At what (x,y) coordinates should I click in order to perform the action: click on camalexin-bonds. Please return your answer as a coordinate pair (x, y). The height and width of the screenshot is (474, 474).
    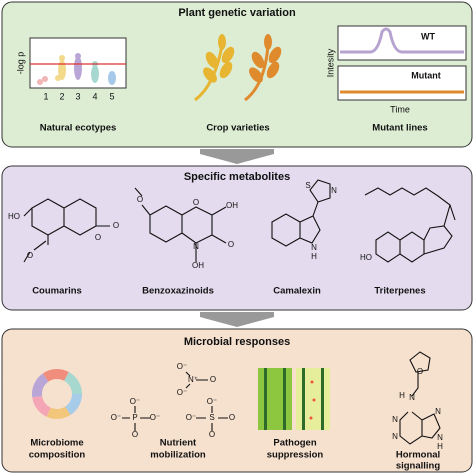
    Looking at the image, I should click on (301, 213).